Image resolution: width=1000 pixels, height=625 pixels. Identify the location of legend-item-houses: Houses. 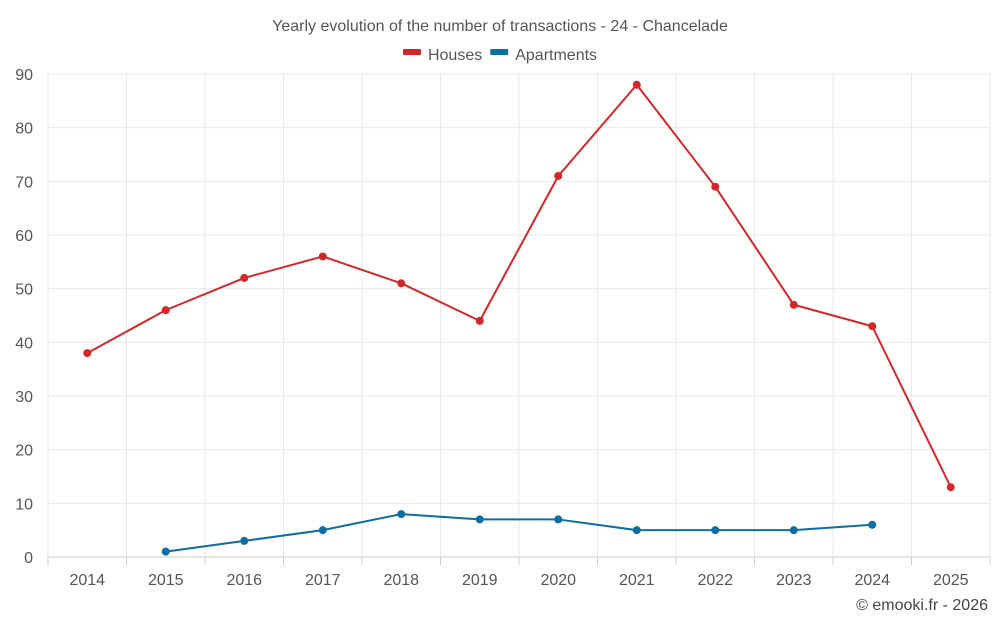
(442, 55).